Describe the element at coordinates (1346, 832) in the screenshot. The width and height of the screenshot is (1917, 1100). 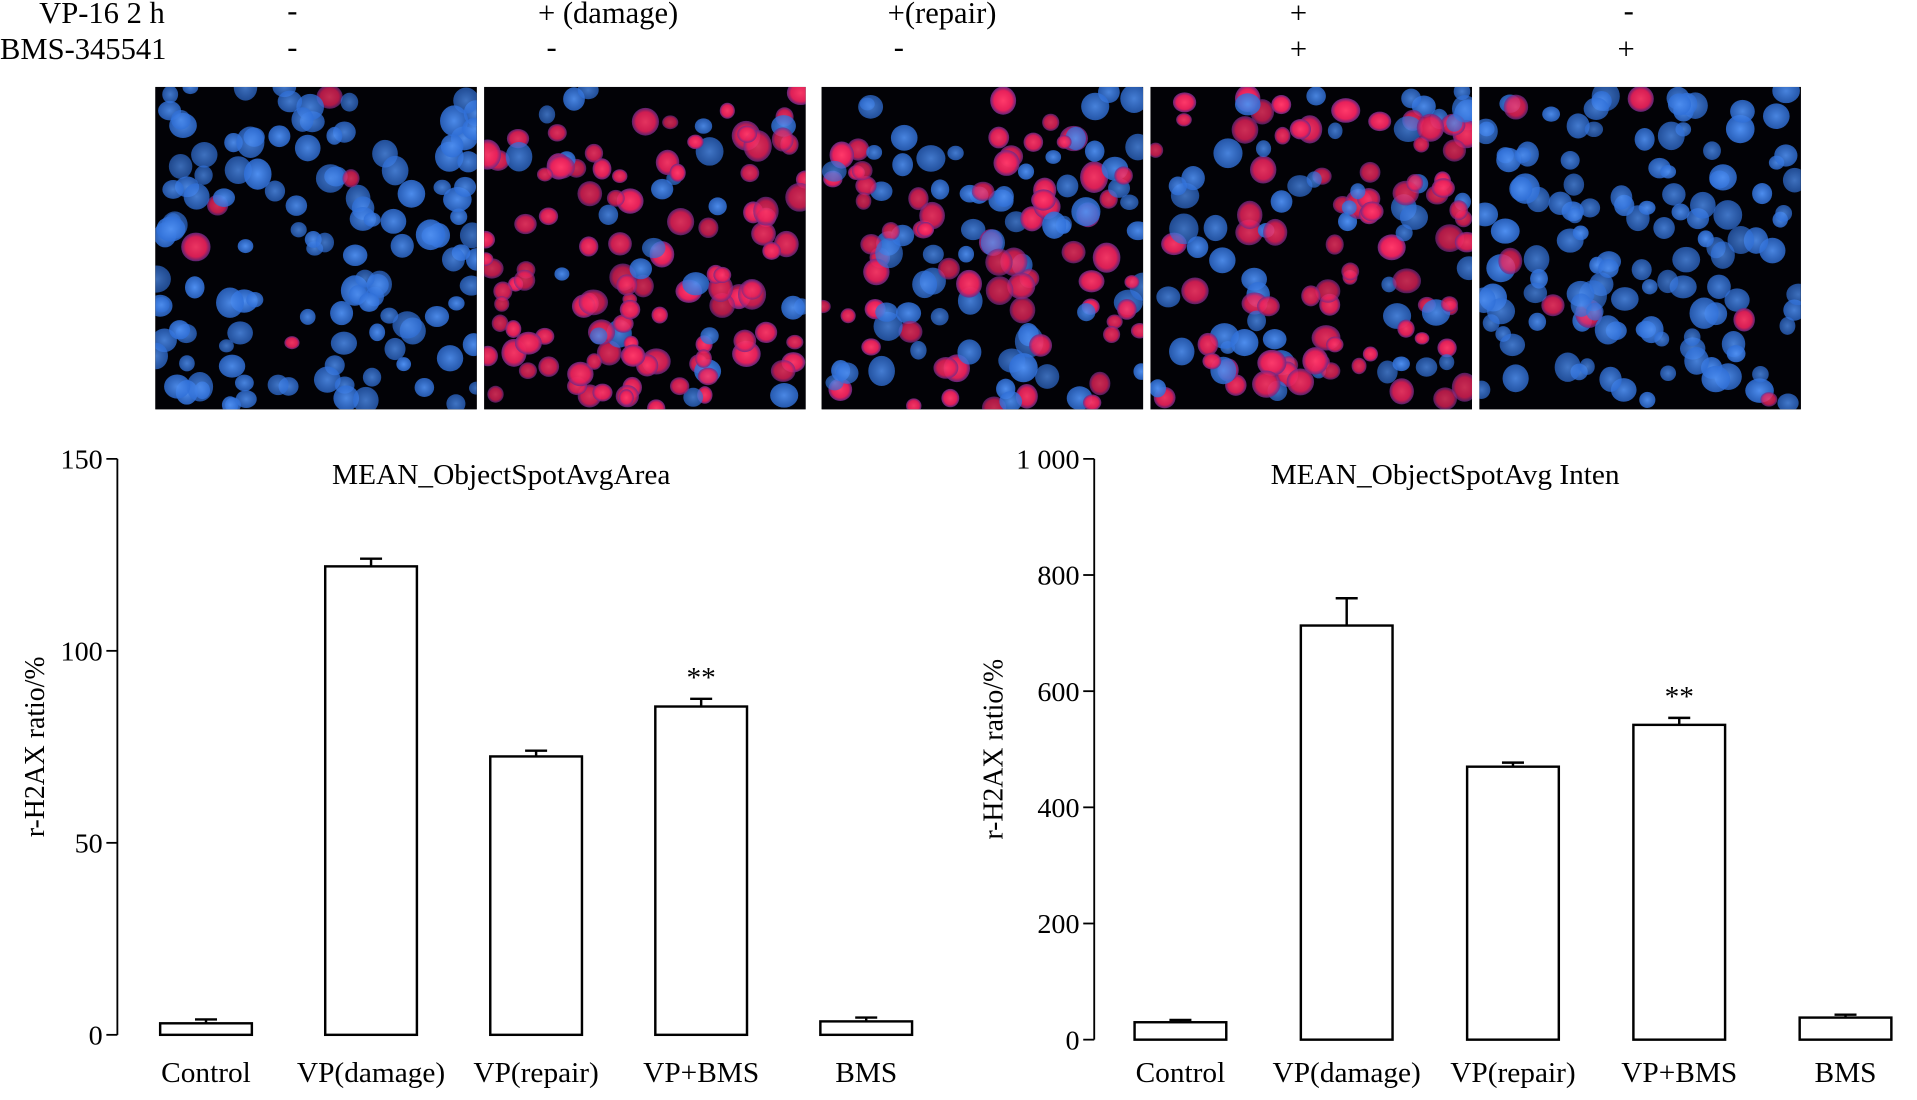
I see `bar` at that location.